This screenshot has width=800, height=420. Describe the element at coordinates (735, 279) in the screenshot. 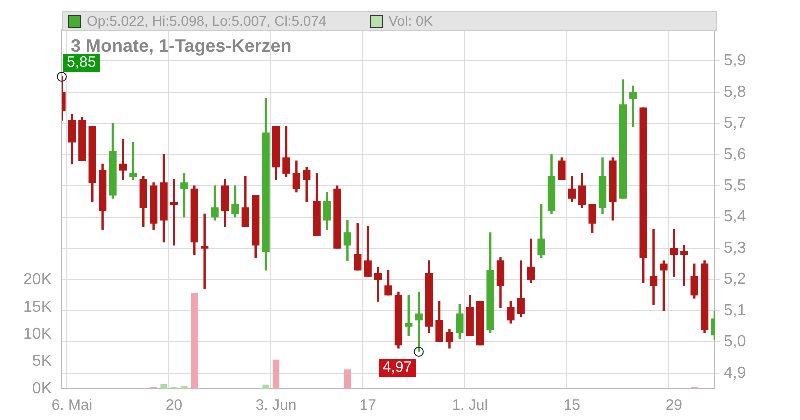

I see `y-tick-label: 5,2` at that location.